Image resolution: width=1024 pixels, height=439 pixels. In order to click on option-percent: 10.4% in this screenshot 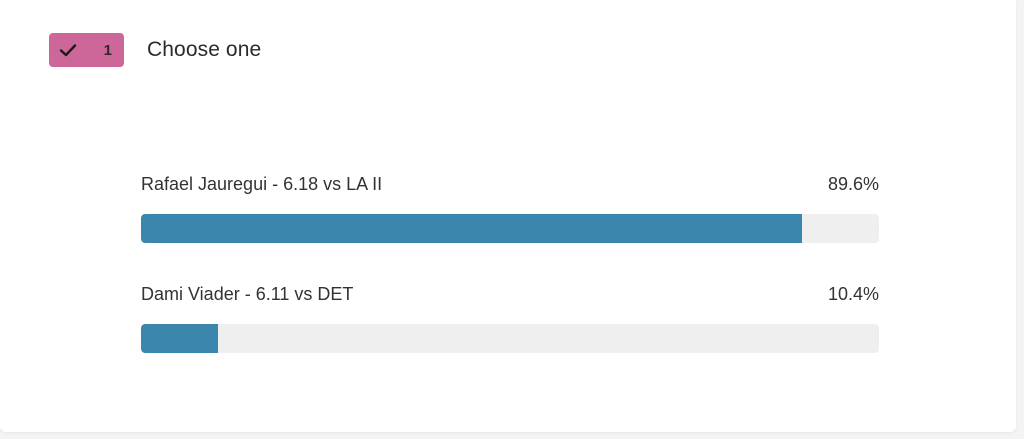, I will do `click(853, 294)`.